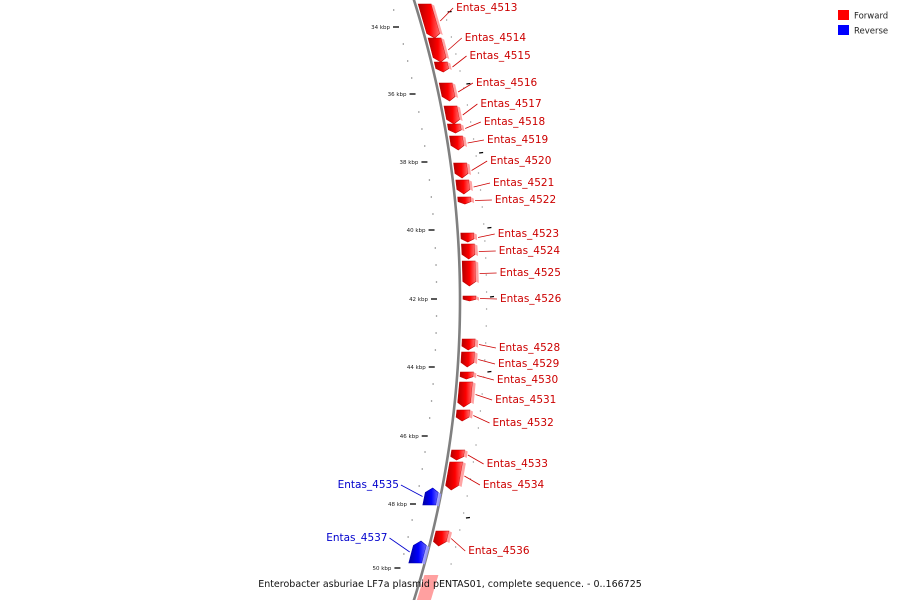  What do you see at coordinates (514, 485) in the screenshot?
I see `gene-label: Entas_4534` at bounding box center [514, 485].